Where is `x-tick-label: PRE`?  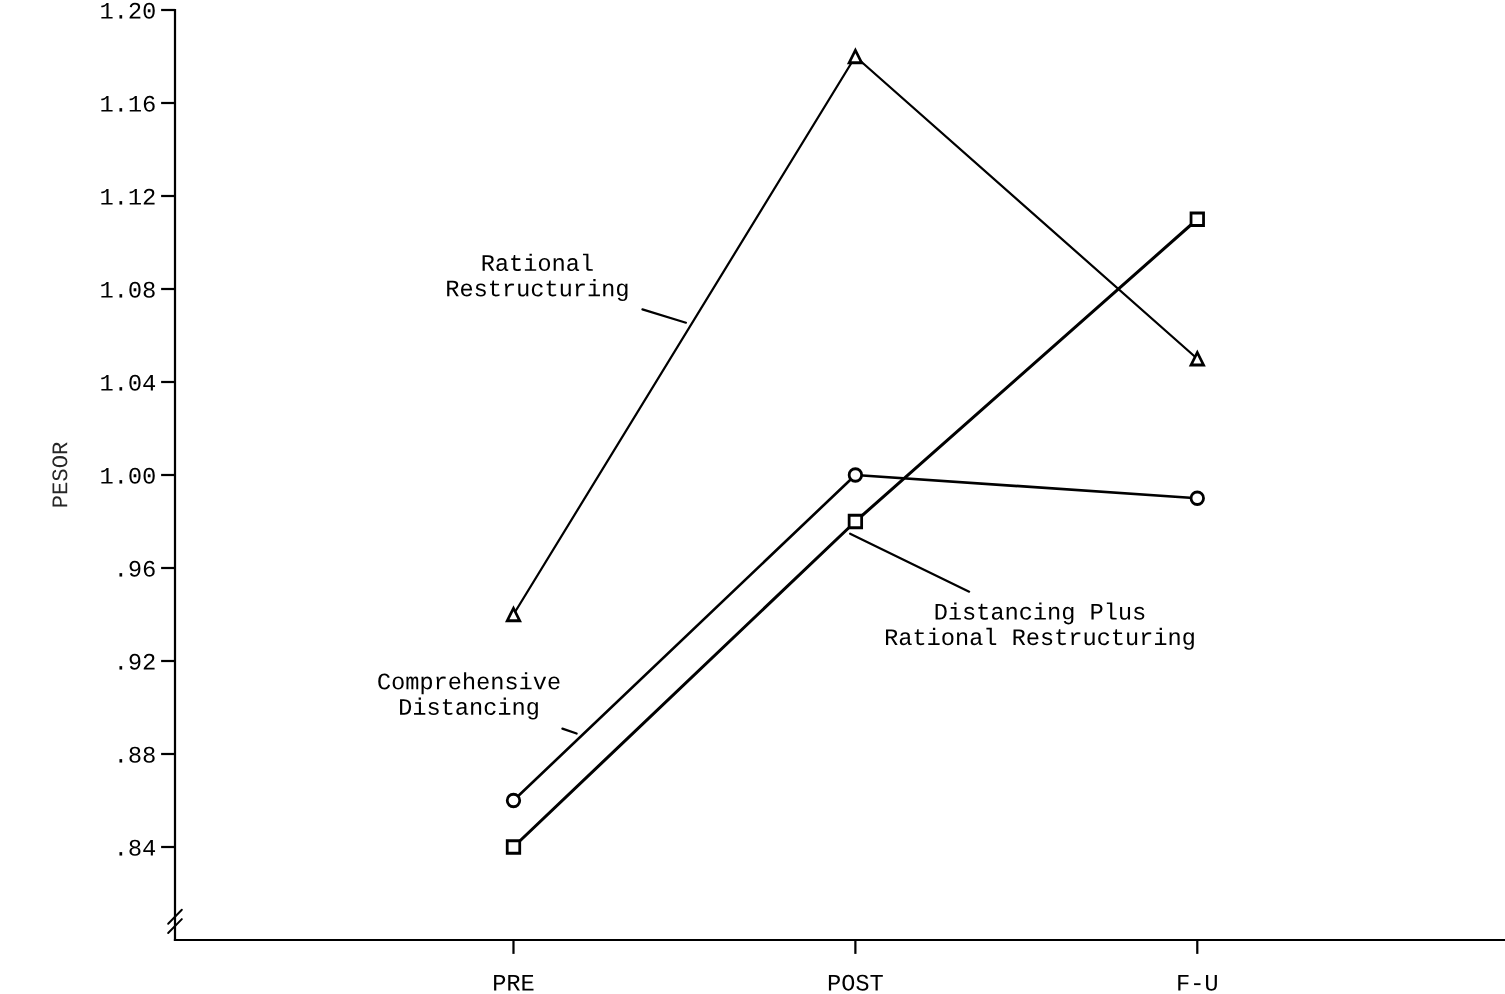 x-tick-label: PRE is located at coordinates (514, 982).